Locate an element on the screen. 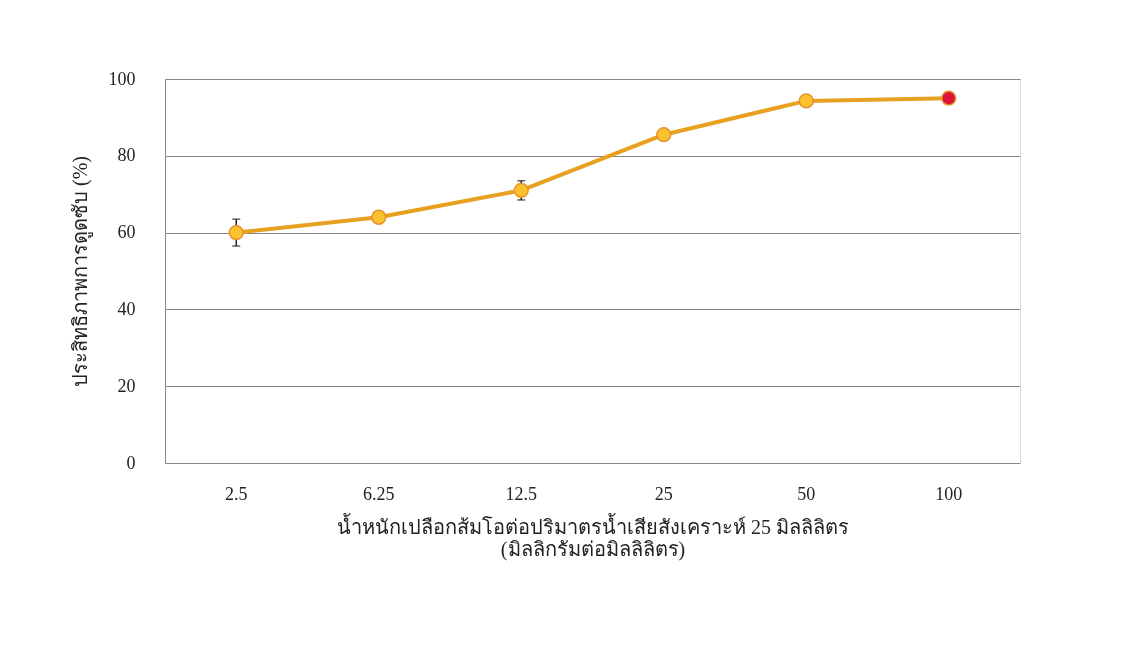  y-tick-label: 20 is located at coordinates (126, 385).